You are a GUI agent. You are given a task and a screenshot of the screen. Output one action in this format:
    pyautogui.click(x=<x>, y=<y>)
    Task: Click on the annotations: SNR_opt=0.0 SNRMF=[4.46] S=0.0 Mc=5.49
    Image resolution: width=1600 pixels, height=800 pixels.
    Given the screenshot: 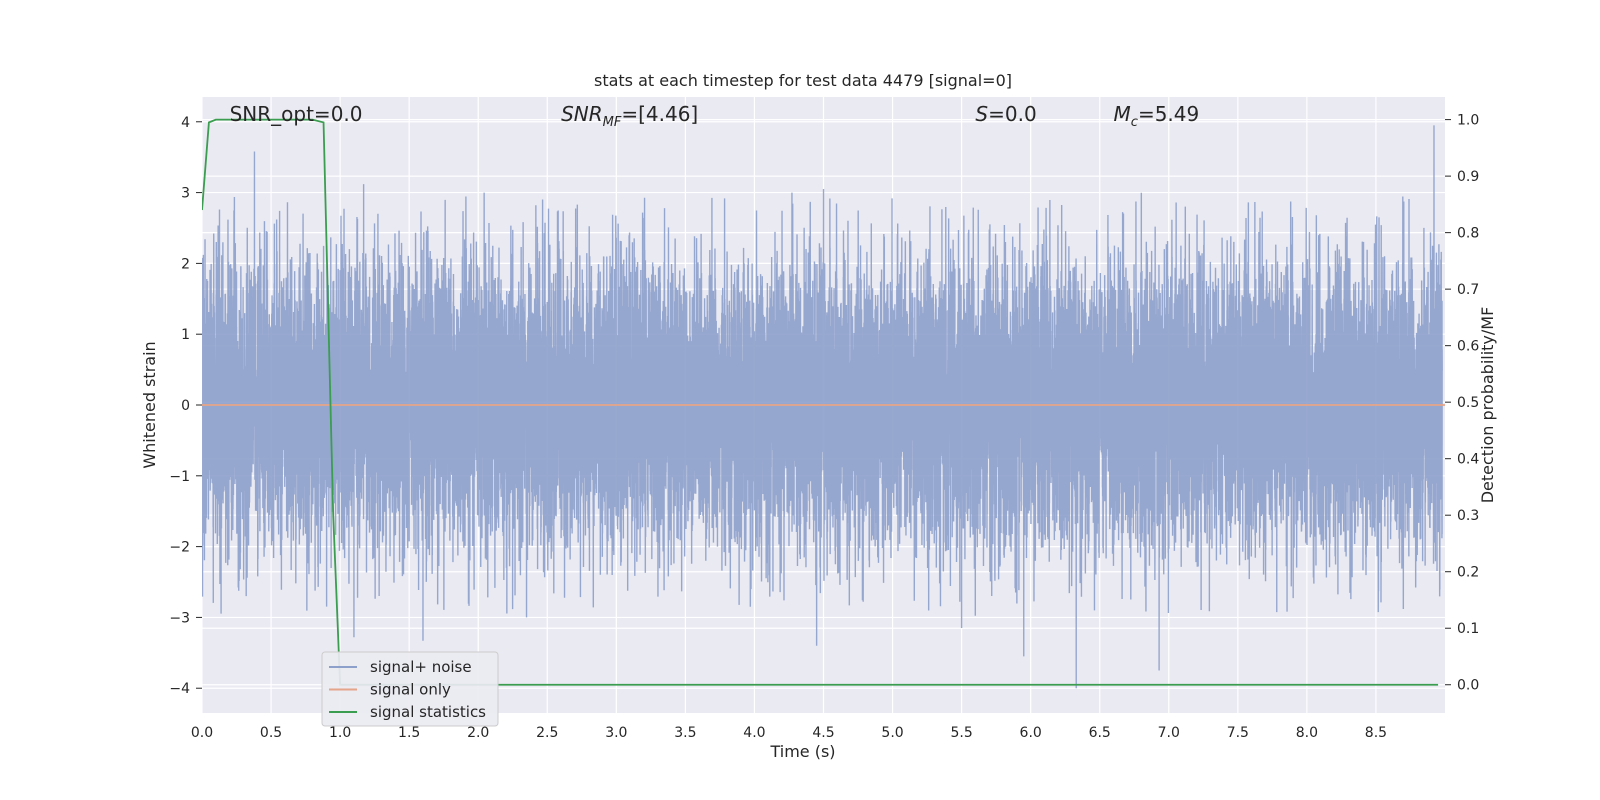 What is the action you would take?
    pyautogui.click(x=715, y=116)
    